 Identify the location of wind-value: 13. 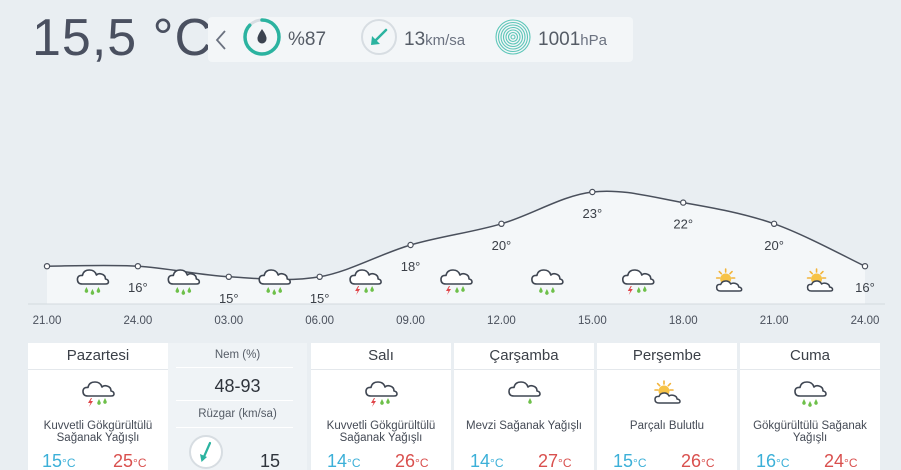
(415, 39).